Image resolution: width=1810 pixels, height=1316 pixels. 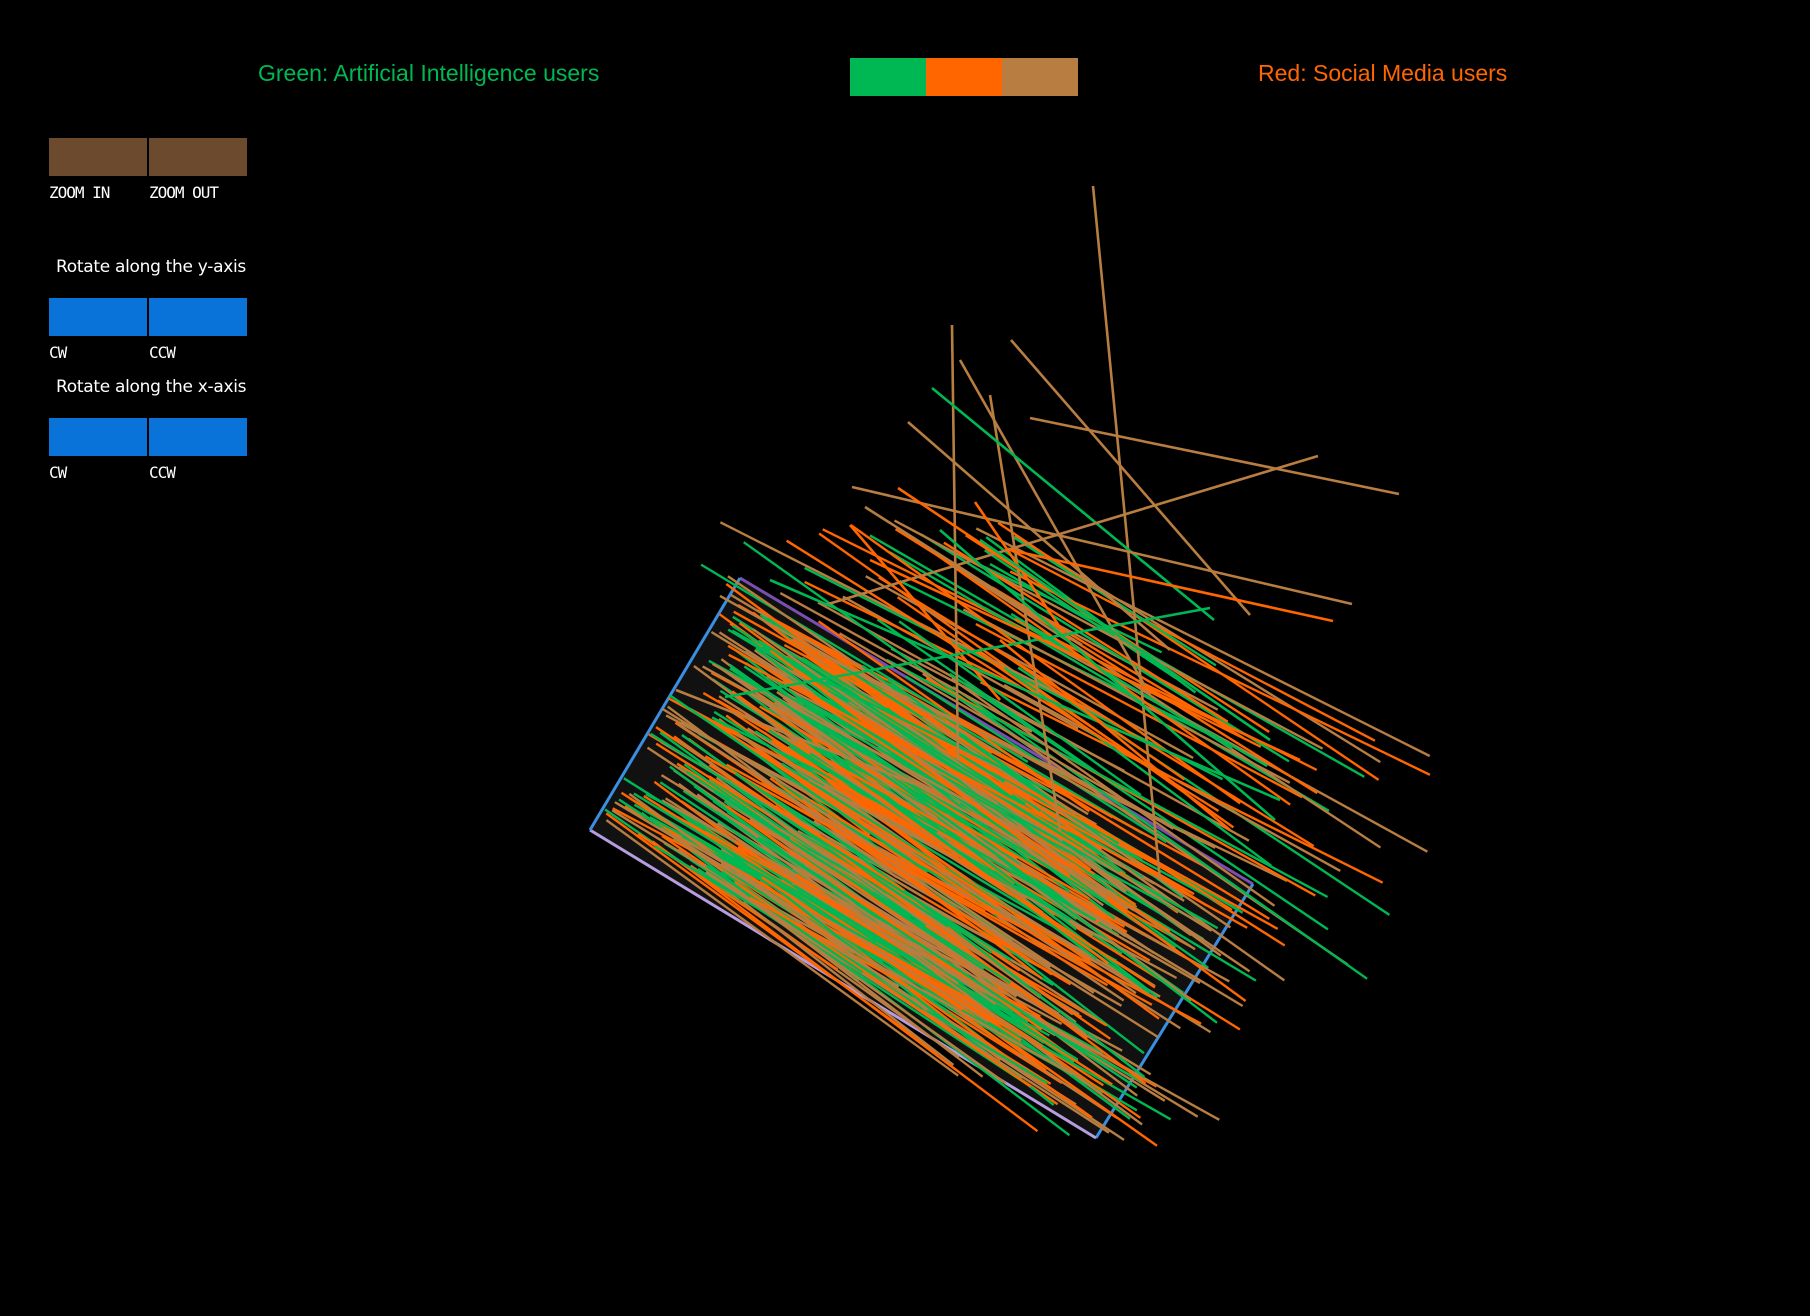 I want to click on zoom-in-button, so click(x=98, y=157).